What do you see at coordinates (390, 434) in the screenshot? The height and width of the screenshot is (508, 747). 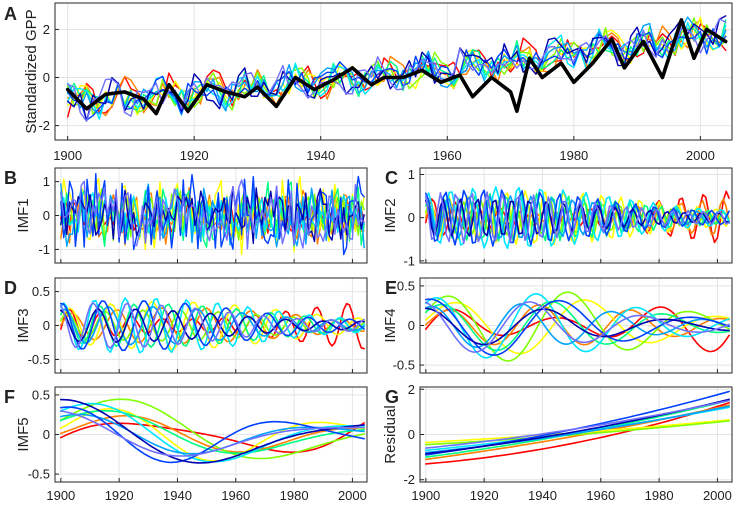 I see `y-axis-label: Residual` at bounding box center [390, 434].